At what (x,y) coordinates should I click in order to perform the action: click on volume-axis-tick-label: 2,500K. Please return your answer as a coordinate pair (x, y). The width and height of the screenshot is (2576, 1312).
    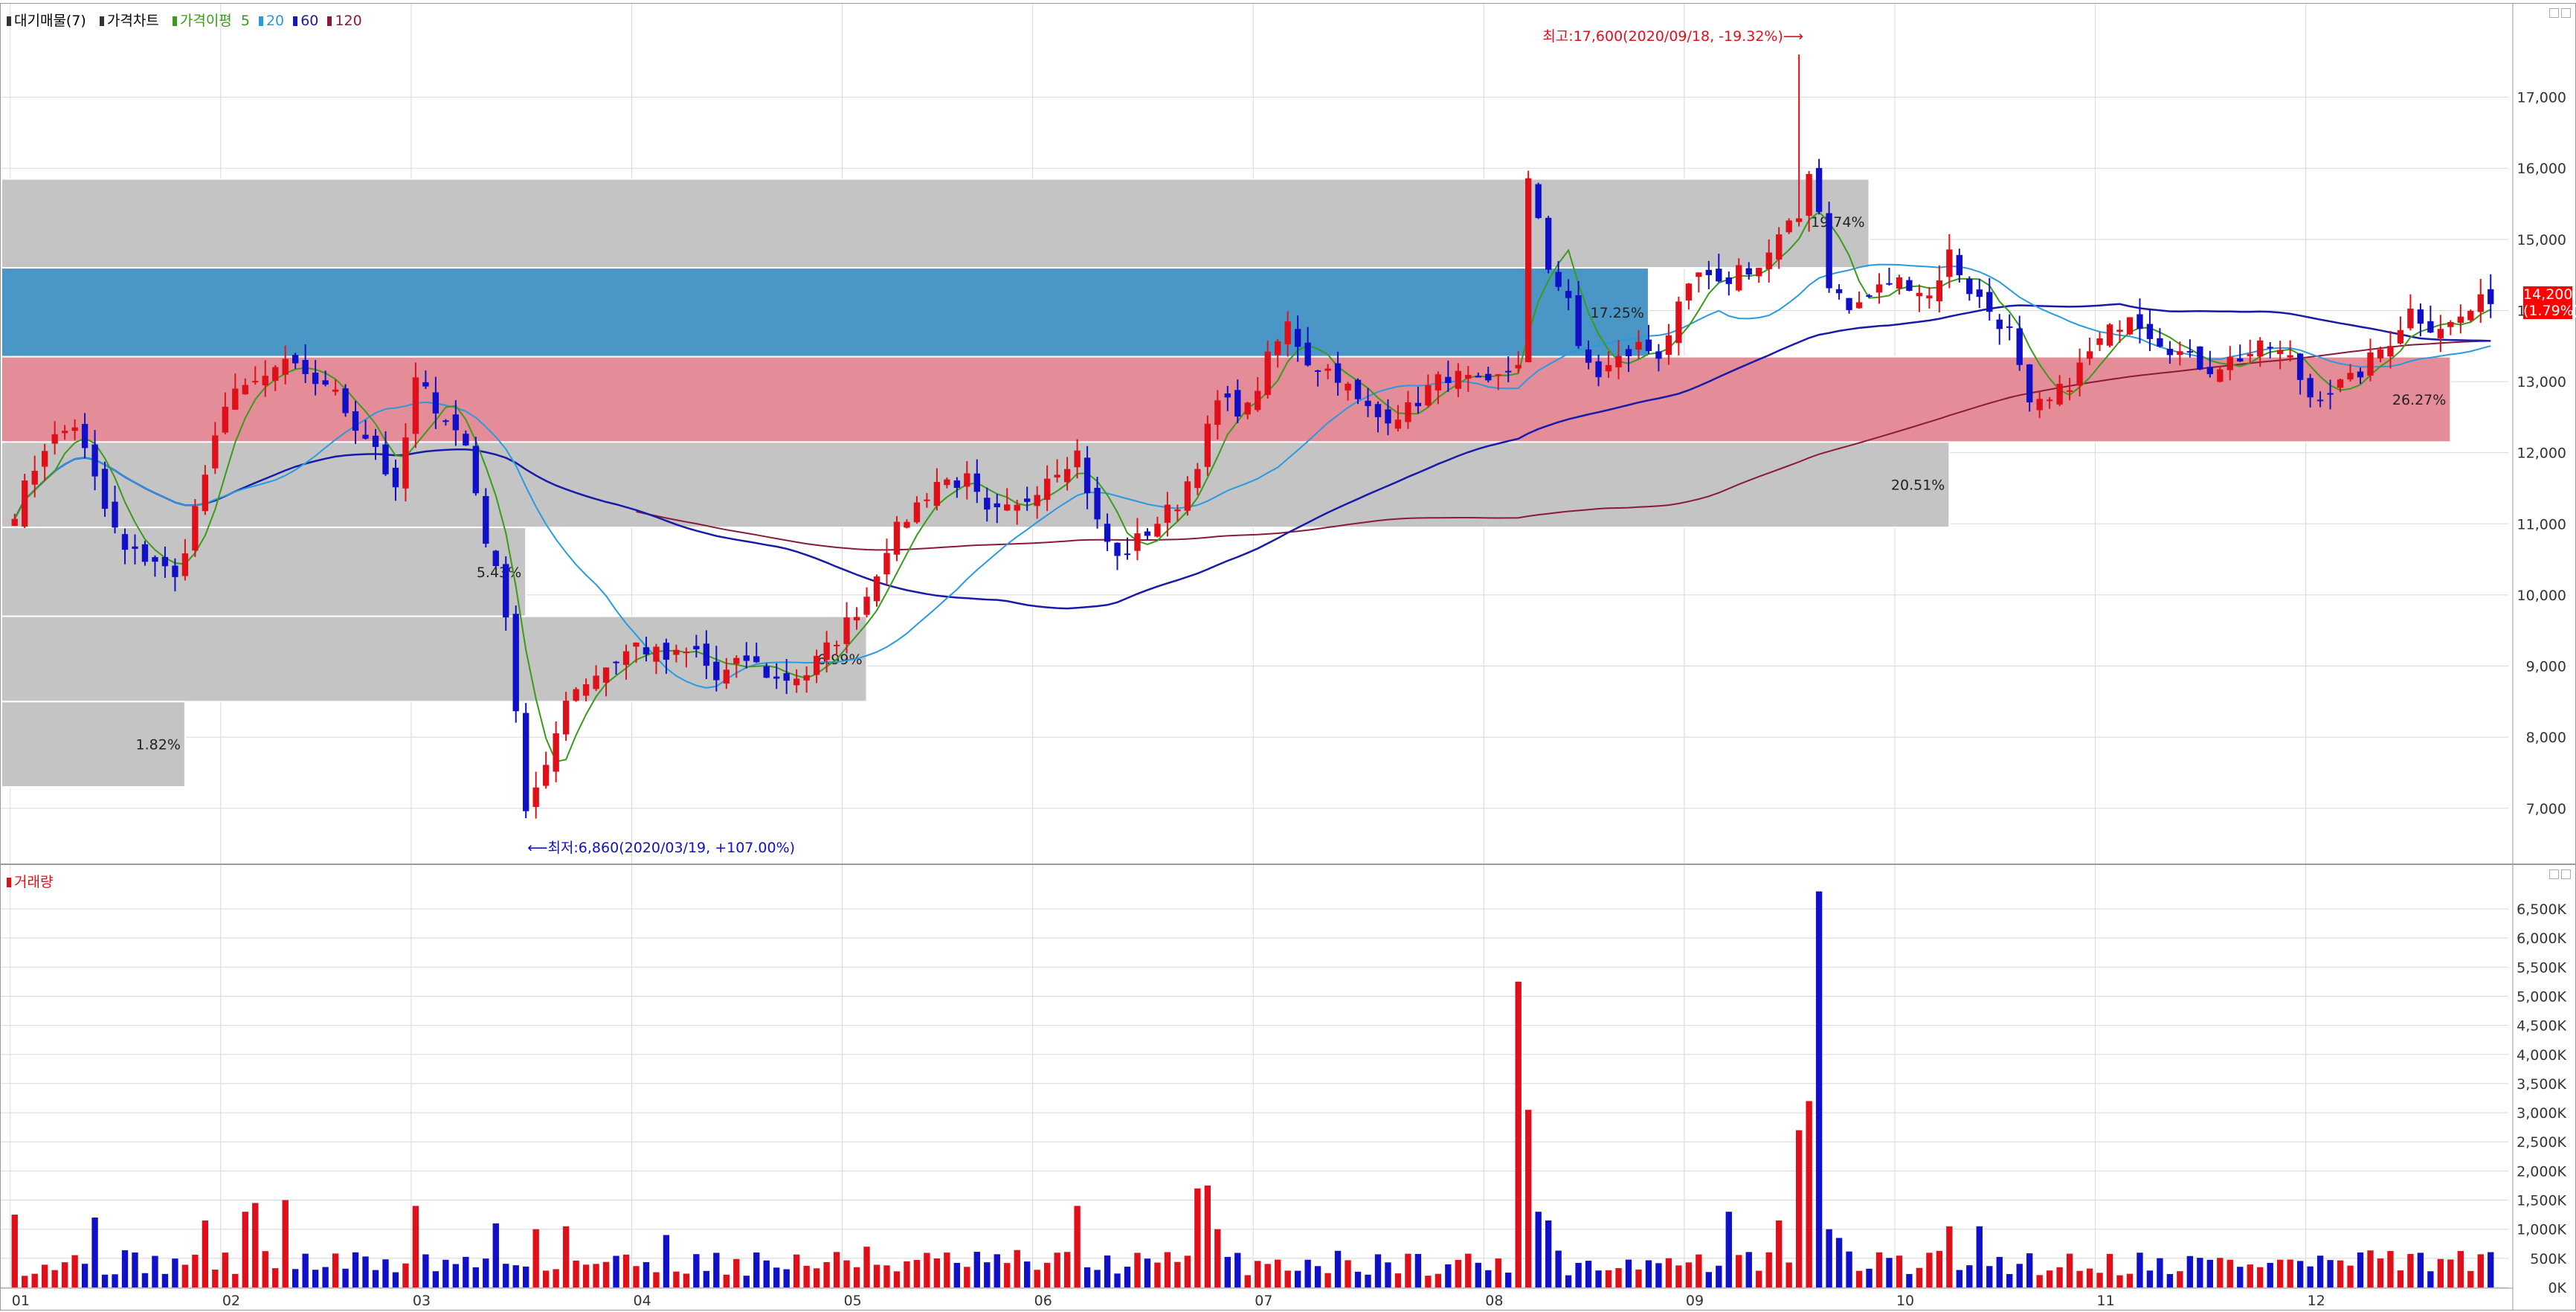
    Looking at the image, I should click on (2541, 1142).